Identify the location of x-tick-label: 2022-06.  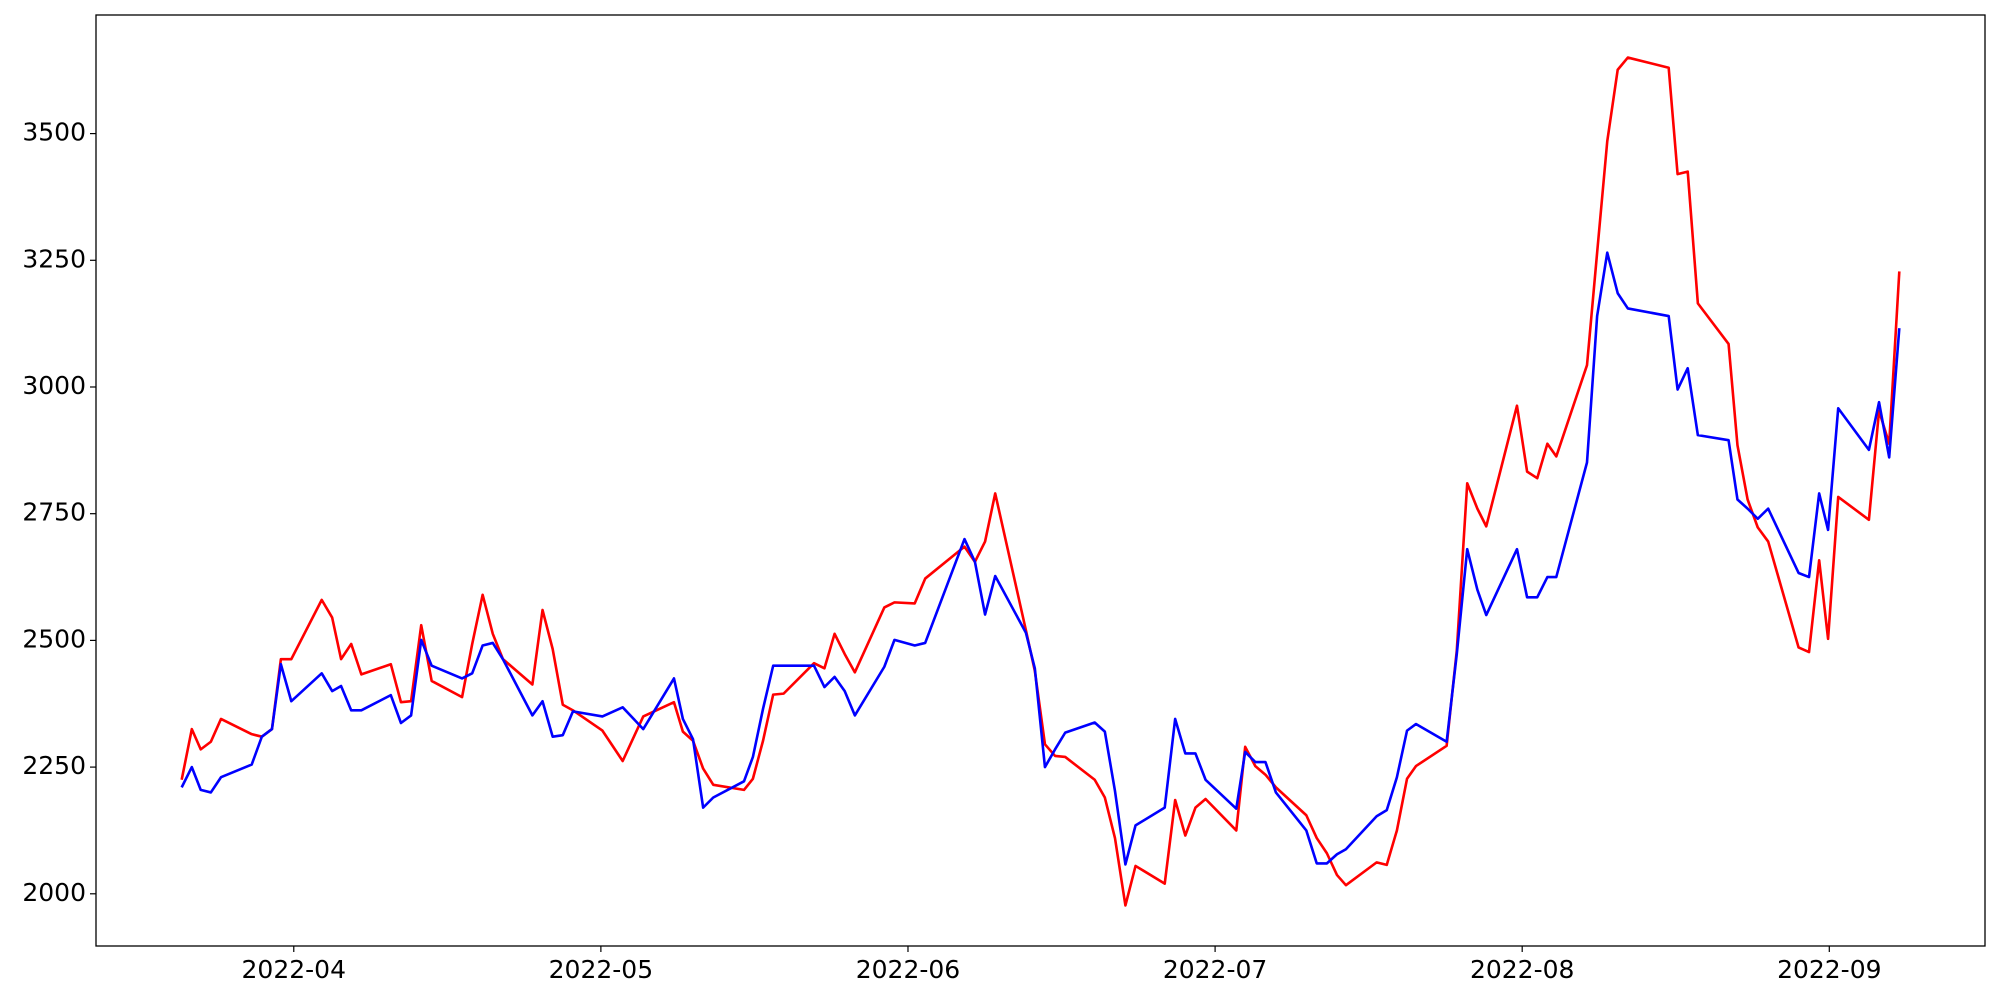
(908, 969).